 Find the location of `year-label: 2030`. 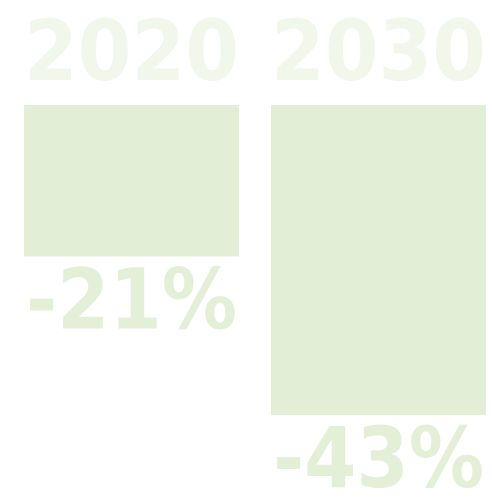

year-label: 2030 is located at coordinates (378, 51).